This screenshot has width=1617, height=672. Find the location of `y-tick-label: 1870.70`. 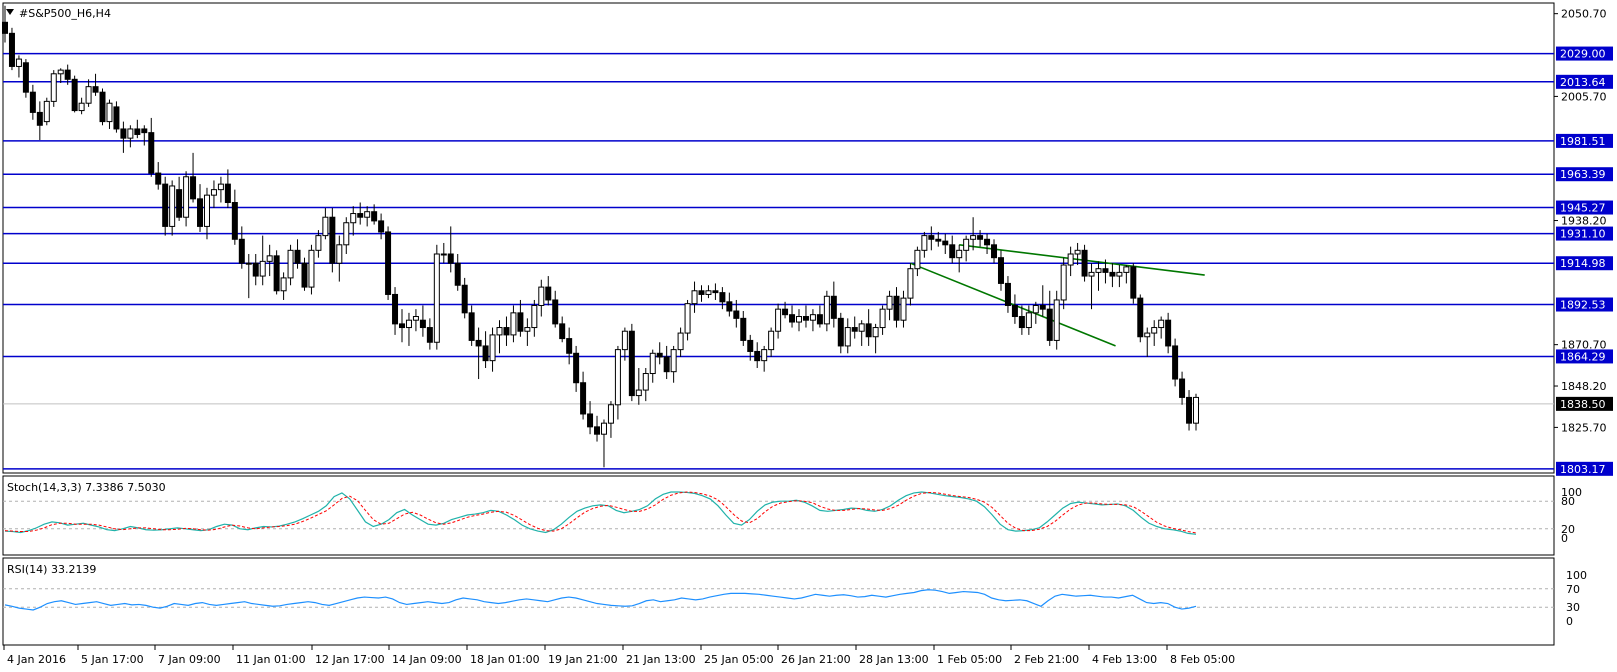

y-tick-label: 1870.70 is located at coordinates (1584, 345).